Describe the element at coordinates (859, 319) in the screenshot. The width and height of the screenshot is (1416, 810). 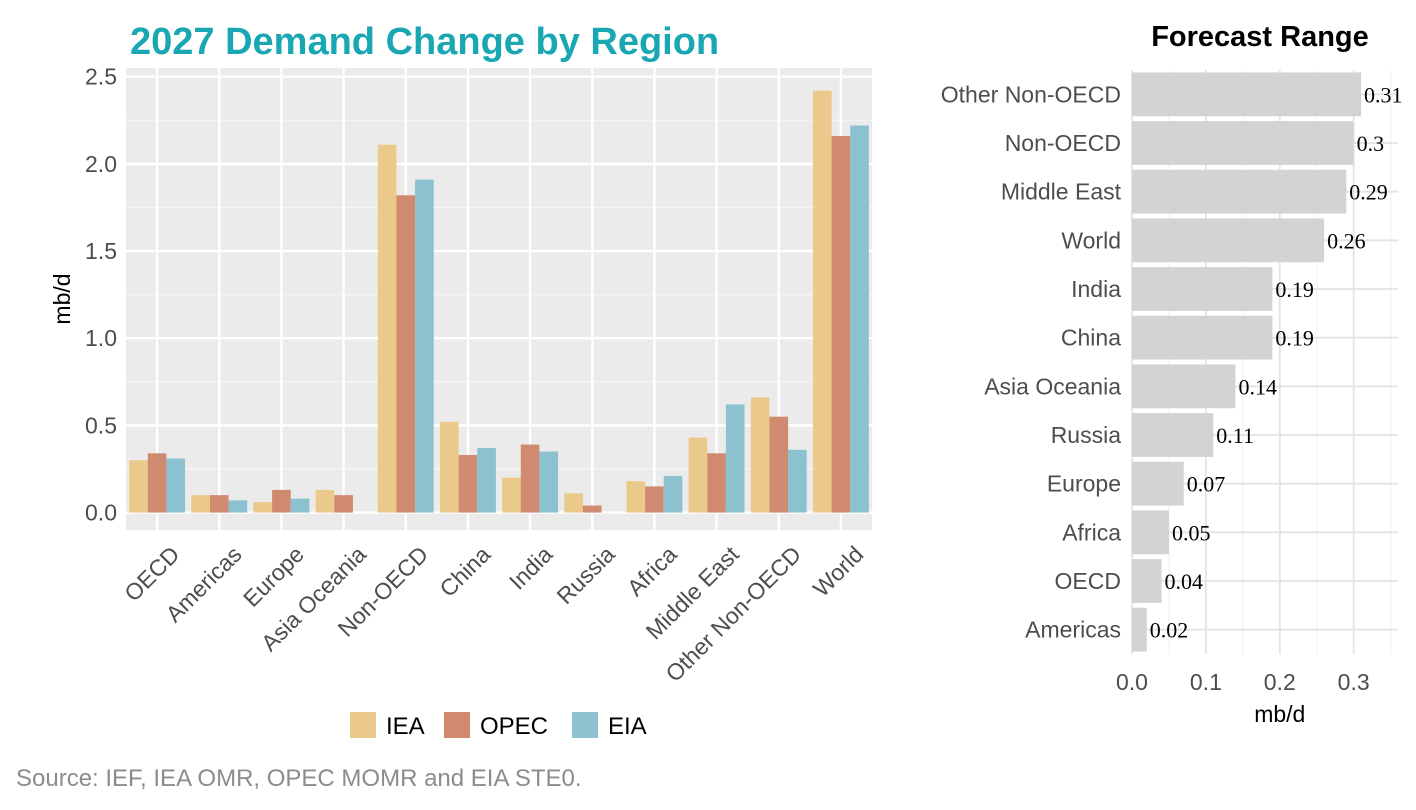
I see `bar-eia-world` at that location.